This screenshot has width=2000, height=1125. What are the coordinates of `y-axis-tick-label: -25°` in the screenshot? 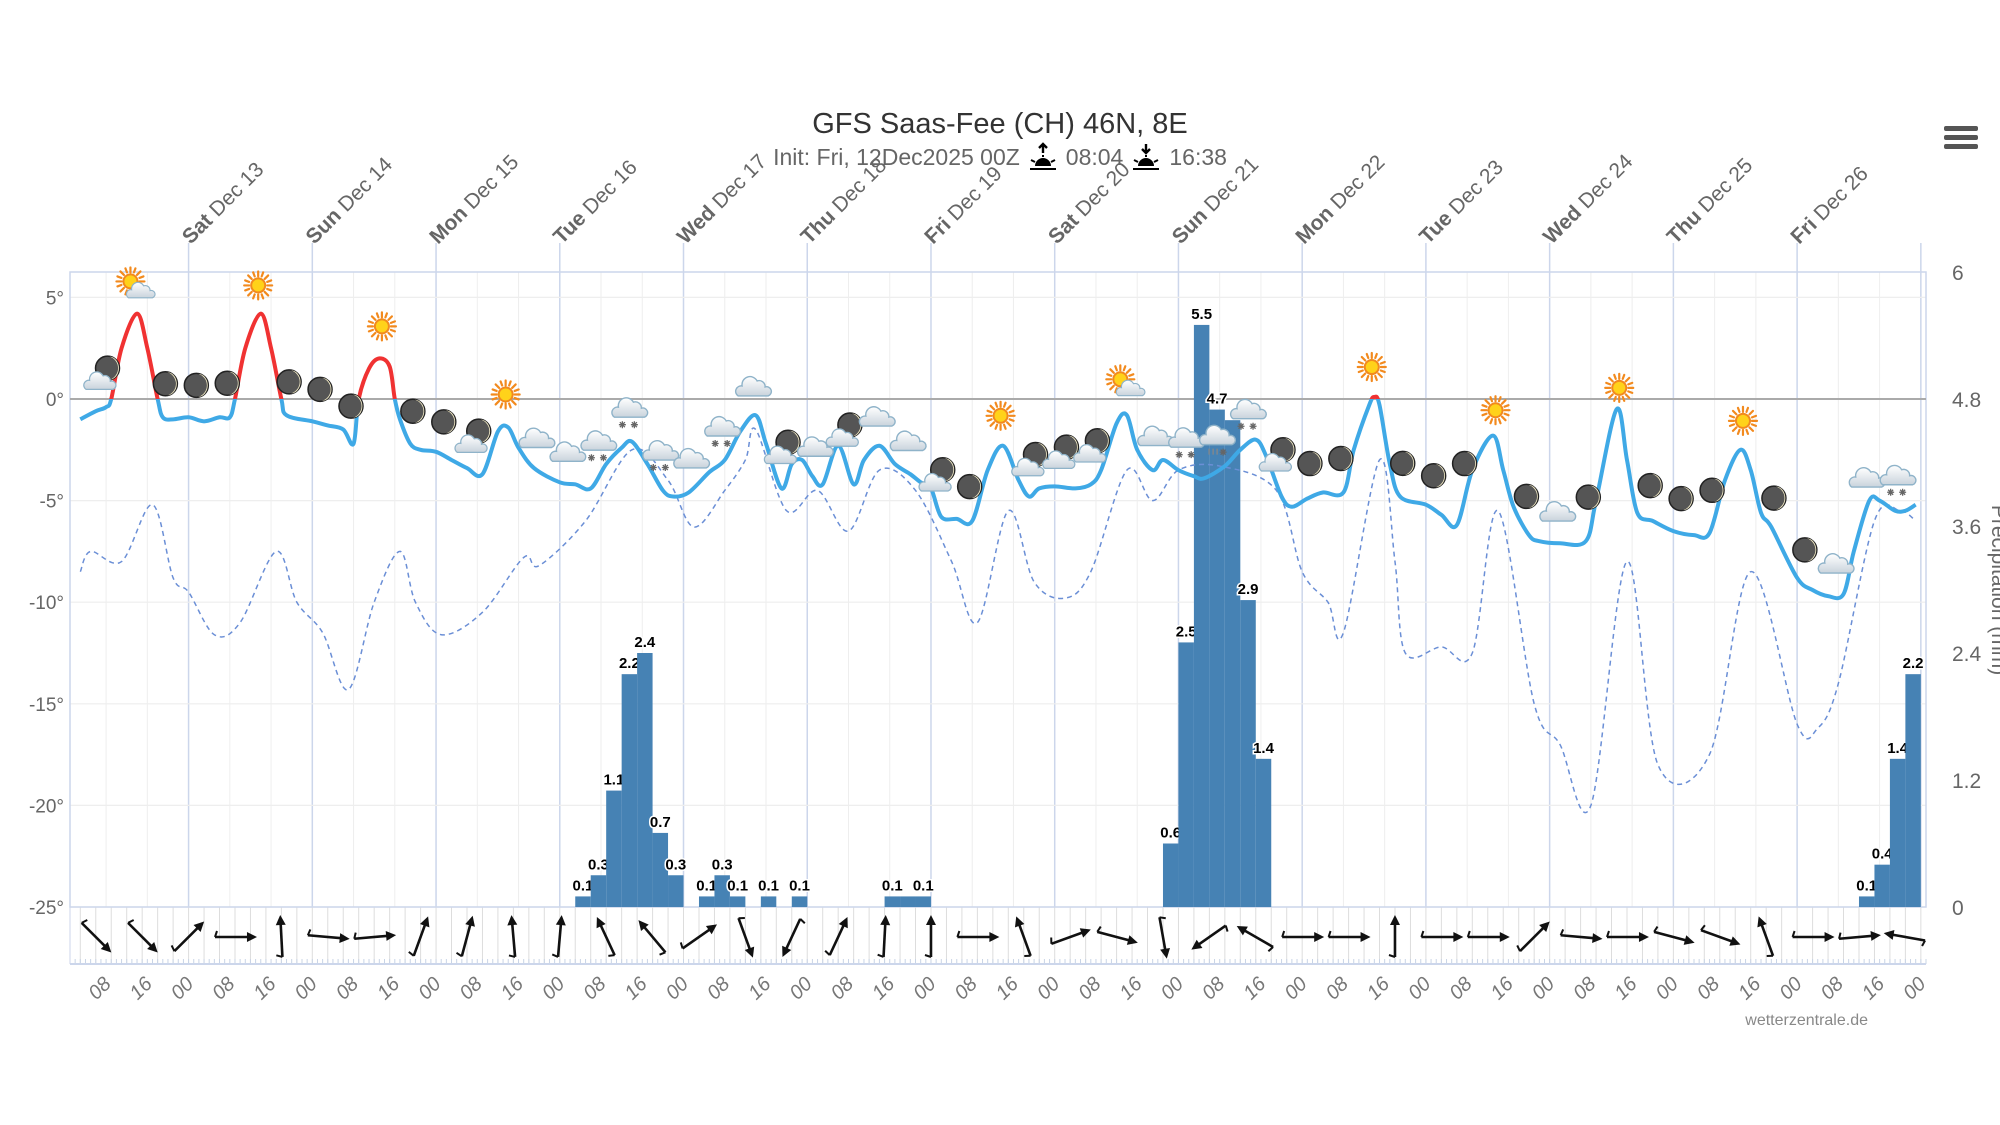 It's located at (46, 908).